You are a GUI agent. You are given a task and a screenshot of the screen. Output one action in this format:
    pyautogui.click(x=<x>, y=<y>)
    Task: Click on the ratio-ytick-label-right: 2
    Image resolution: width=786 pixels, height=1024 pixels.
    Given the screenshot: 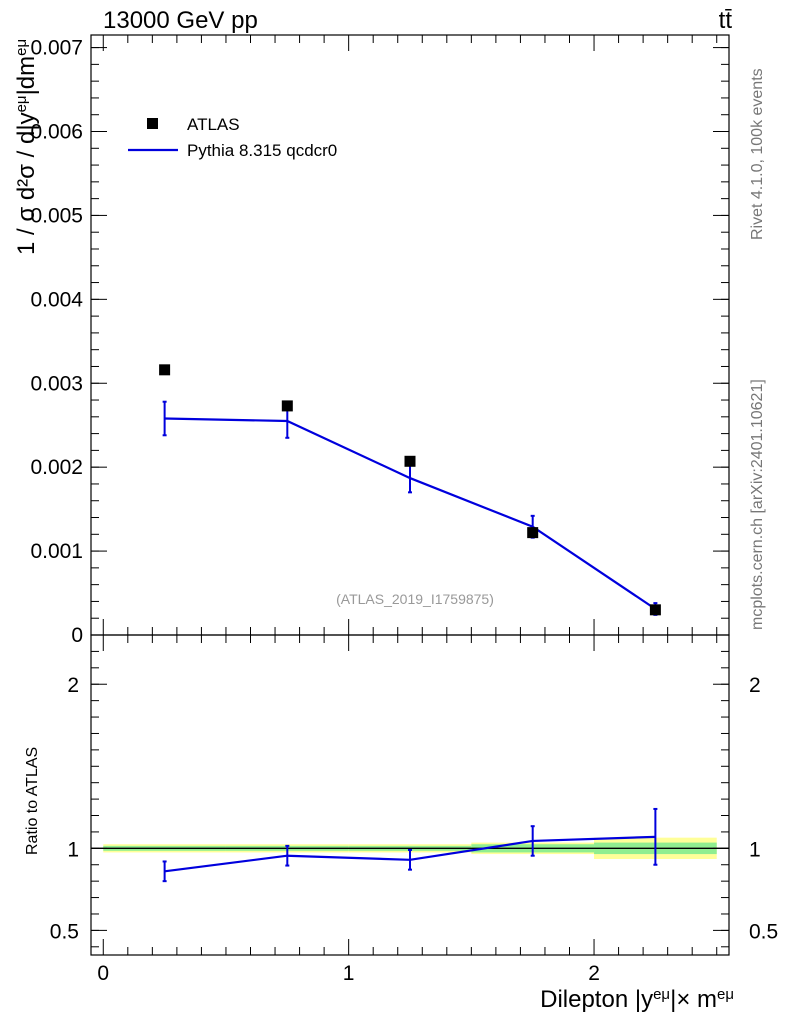 What is the action you would take?
    pyautogui.click(x=755, y=685)
    